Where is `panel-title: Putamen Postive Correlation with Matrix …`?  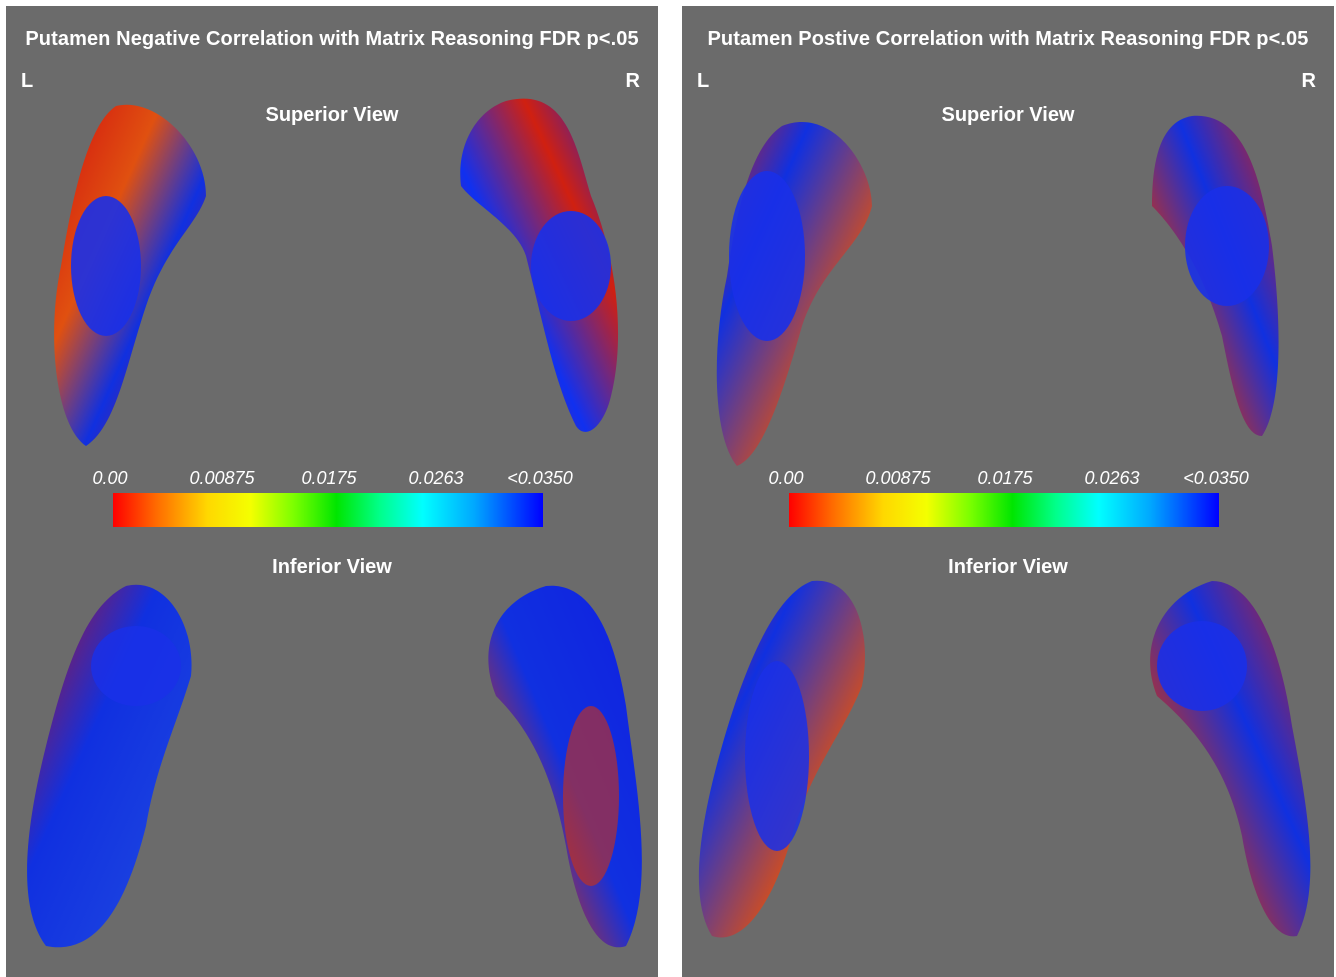 panel-title: Putamen Postive Correlation with Matrix … is located at coordinates (1008, 39).